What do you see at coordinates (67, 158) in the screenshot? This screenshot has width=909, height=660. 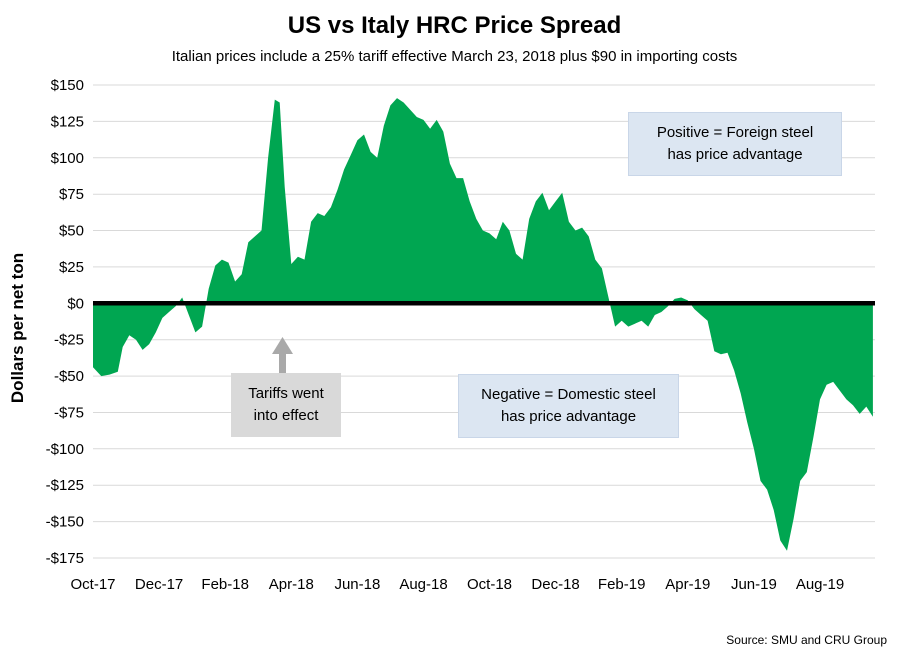 I see `svg-text: $100` at bounding box center [67, 158].